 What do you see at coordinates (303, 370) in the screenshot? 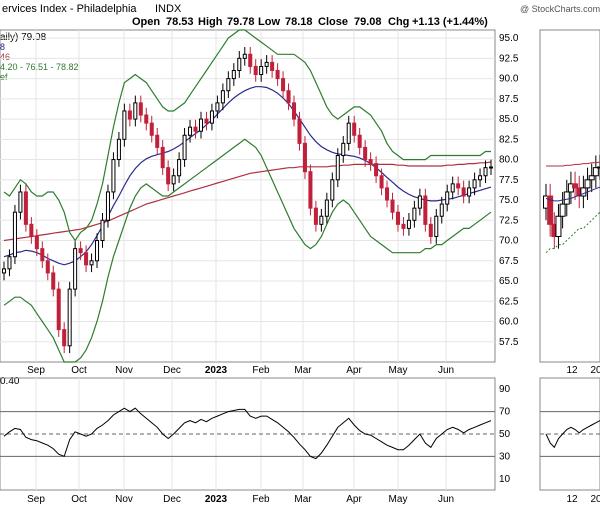
I see `price-x-tick-label: Mar` at bounding box center [303, 370].